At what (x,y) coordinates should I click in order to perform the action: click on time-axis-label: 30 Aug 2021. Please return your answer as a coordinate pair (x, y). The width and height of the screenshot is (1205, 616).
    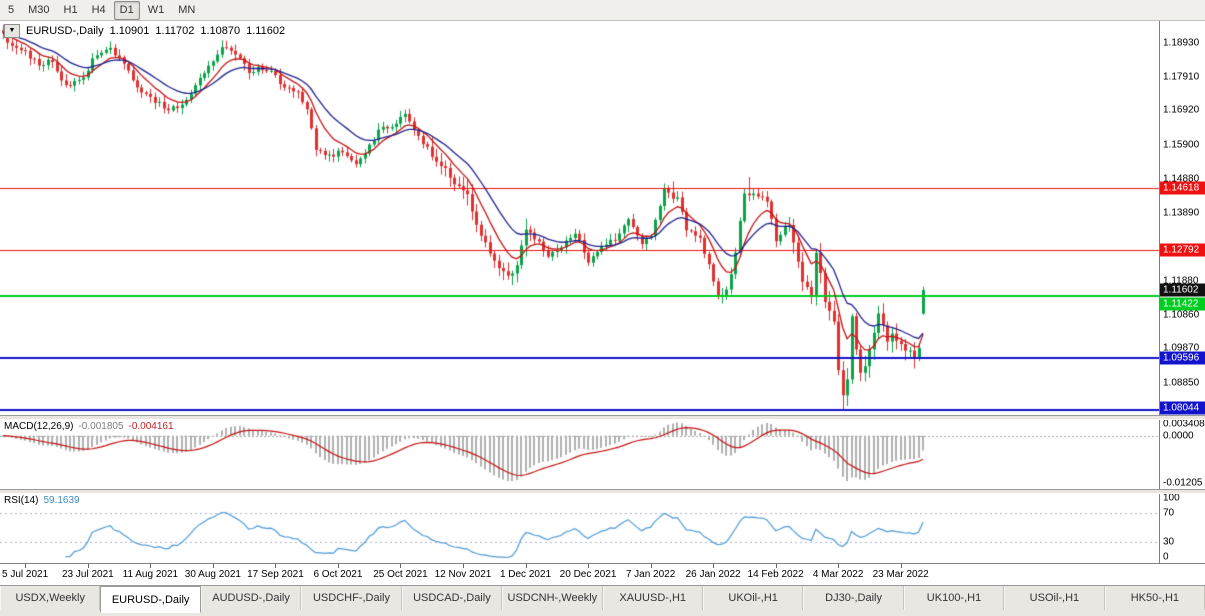
    Looking at the image, I should click on (212, 574).